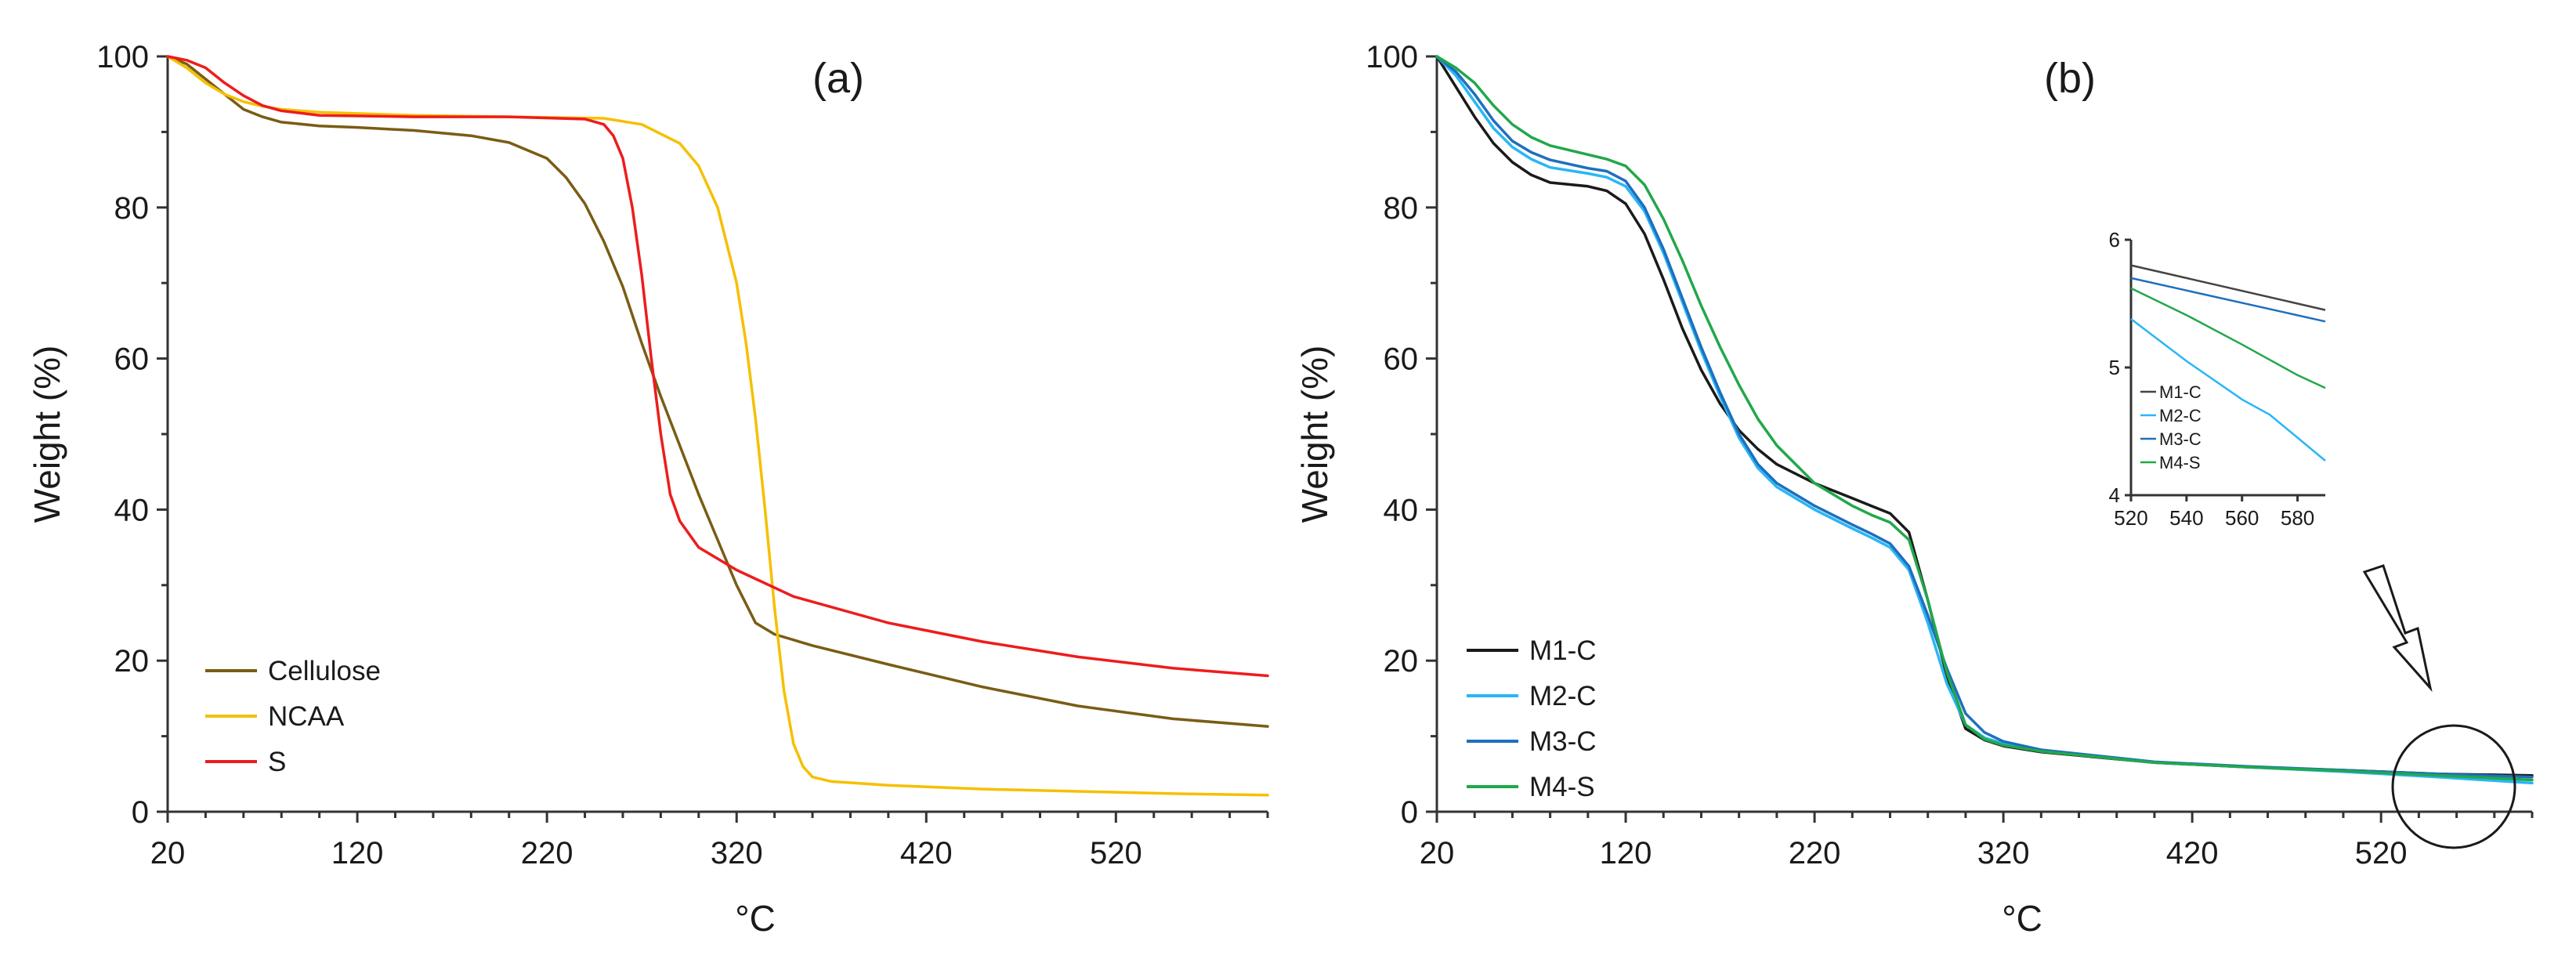  Describe the element at coordinates (324, 671) in the screenshot. I see `legend-label: Cellulose` at that location.